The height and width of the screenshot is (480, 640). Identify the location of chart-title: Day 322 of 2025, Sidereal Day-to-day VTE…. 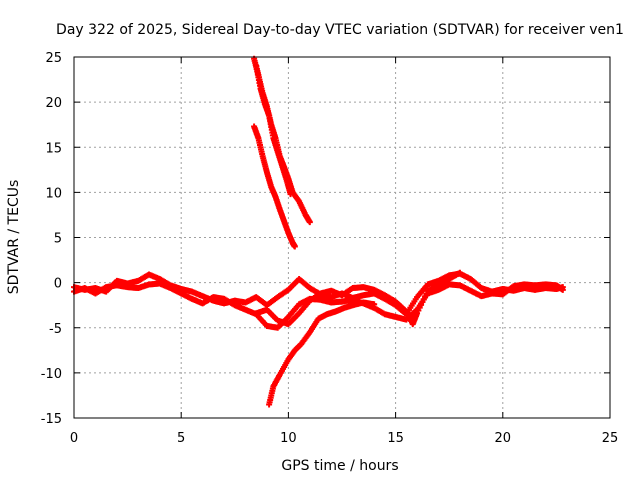
(340, 30).